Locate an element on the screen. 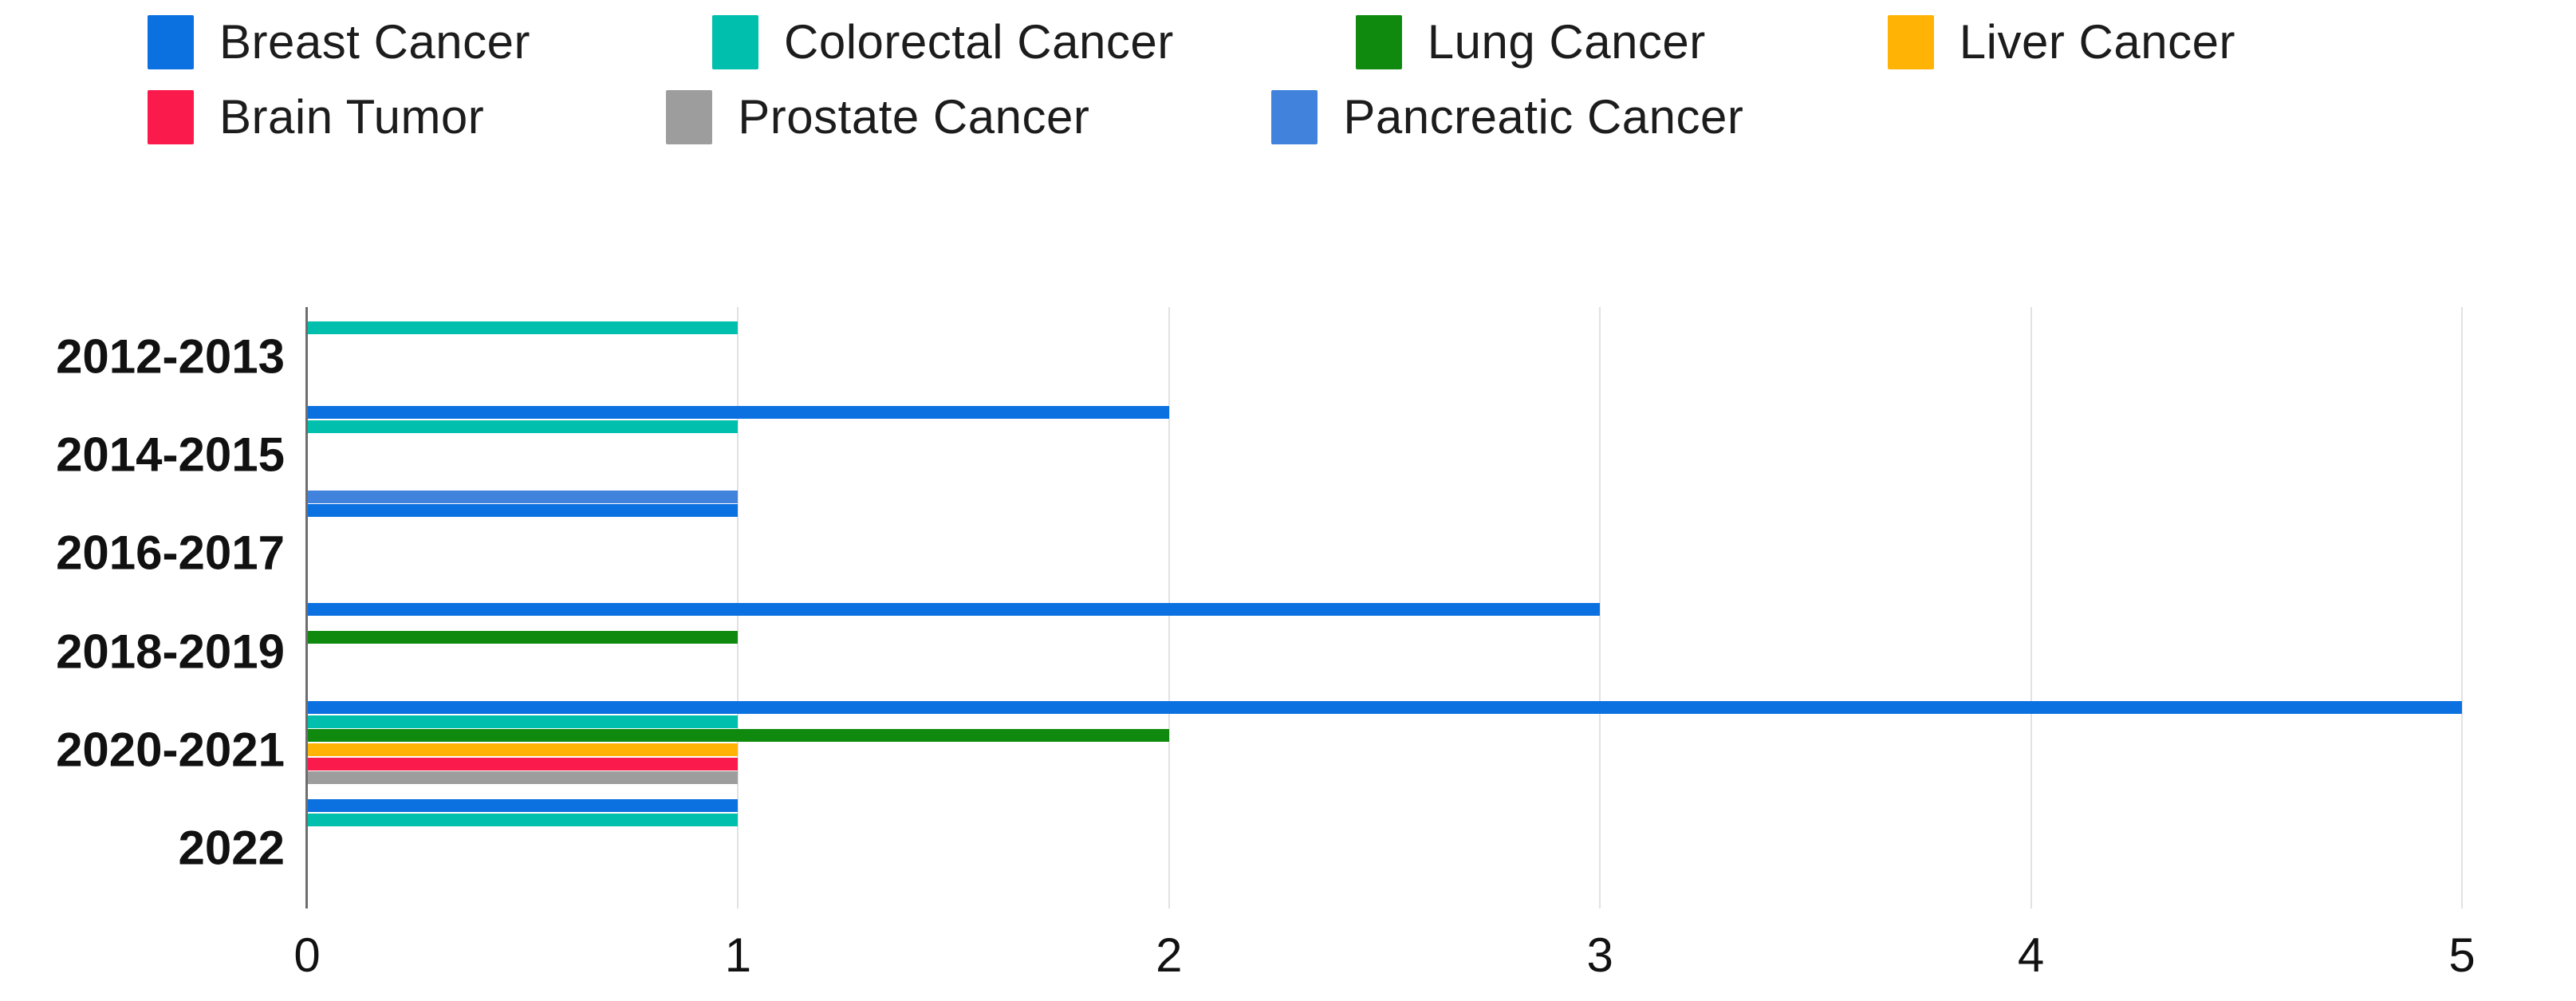 The width and height of the screenshot is (2576, 1001). x-axis-tick-label: 0 is located at coordinates (307, 955).